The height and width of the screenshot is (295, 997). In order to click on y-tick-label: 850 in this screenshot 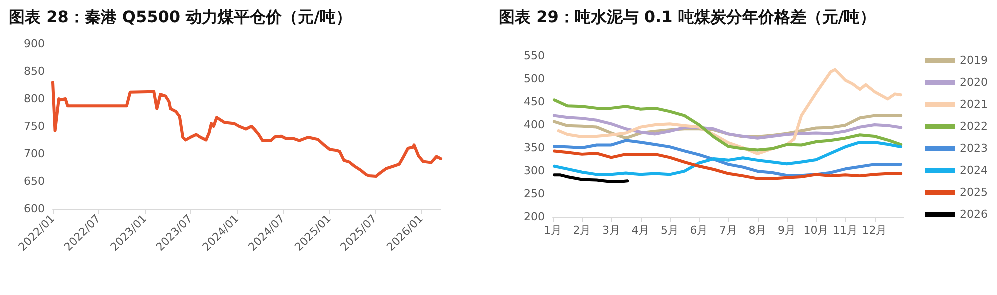, I will do `click(34, 71)`.